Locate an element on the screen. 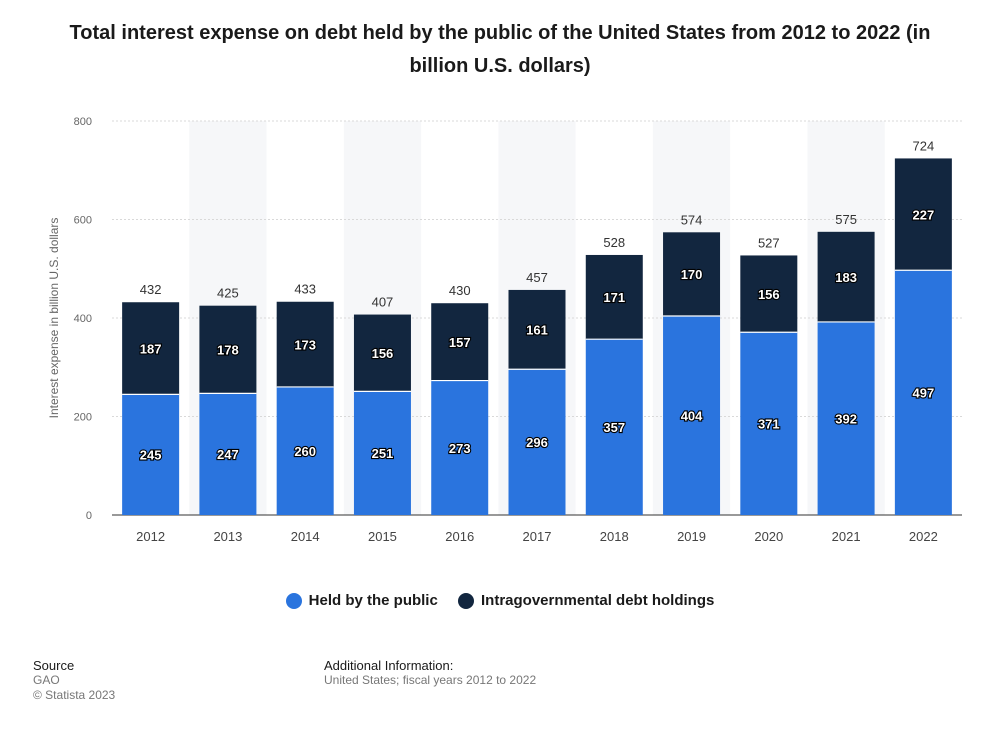 Image resolution: width=1000 pixels, height=743 pixels. x-tick-label: 2021 is located at coordinates (846, 536).